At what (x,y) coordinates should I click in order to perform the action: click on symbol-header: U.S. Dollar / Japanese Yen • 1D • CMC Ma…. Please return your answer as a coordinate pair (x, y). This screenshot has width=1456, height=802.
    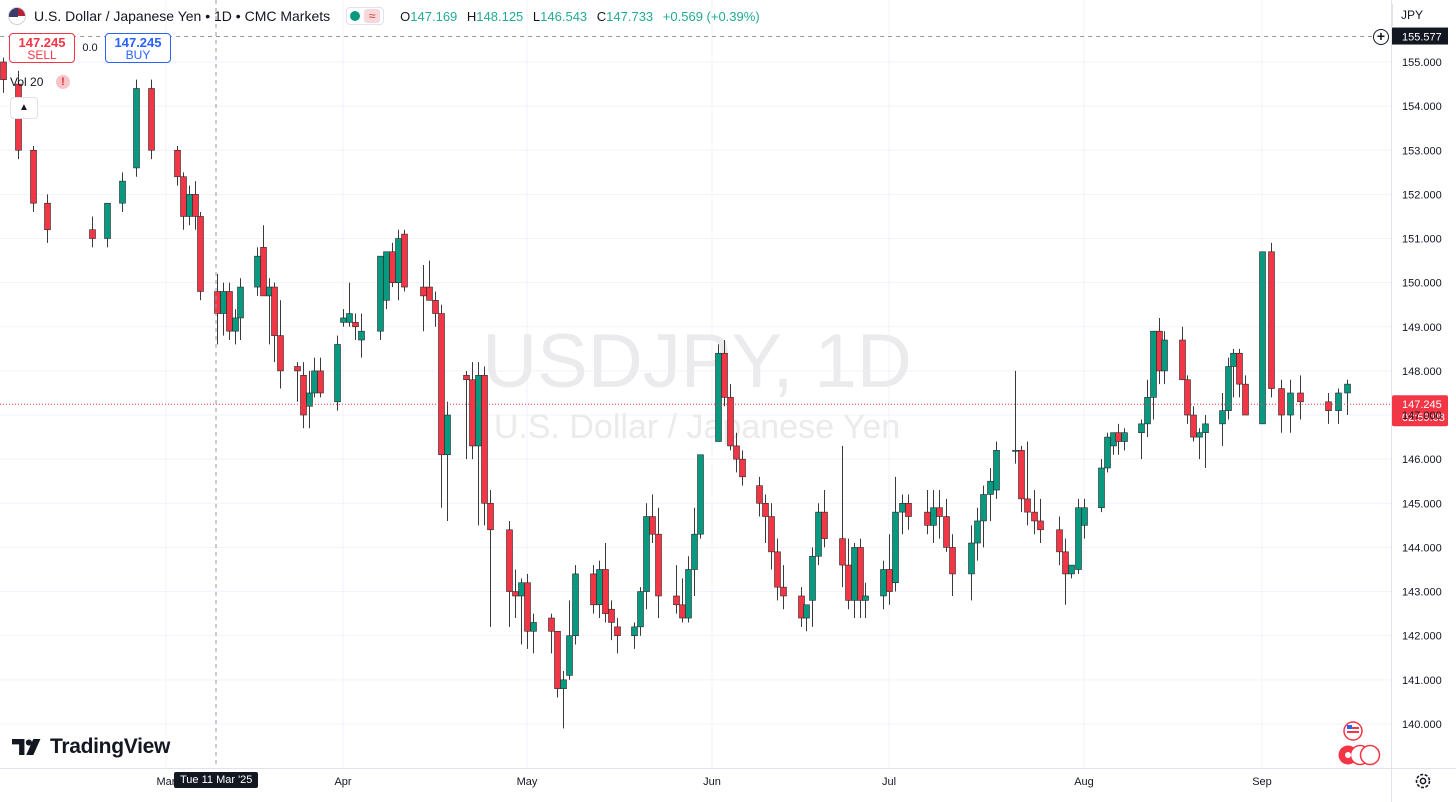
    Looking at the image, I should click on (387, 16).